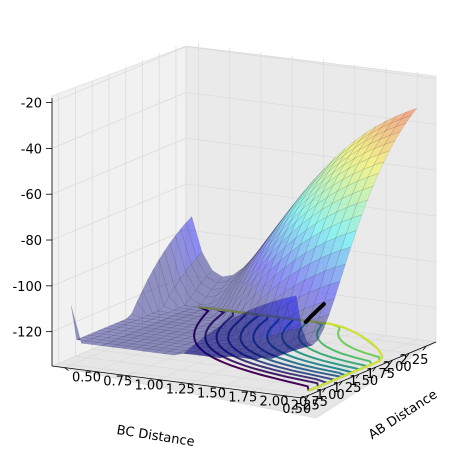 Image resolution: width=475 pixels, height=462 pixels. I want to click on z-tick-label: -100, so click(27, 287).